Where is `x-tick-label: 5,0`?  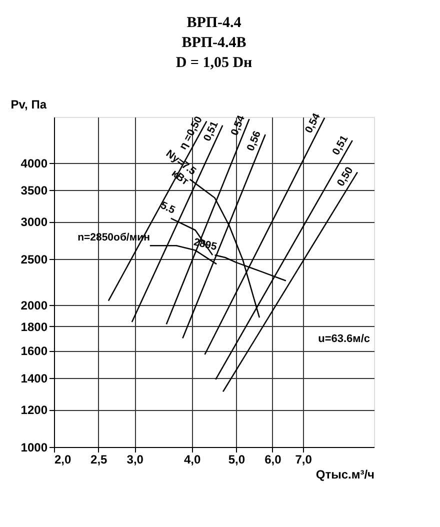 x-tick-label: 5,0 is located at coordinates (237, 459).